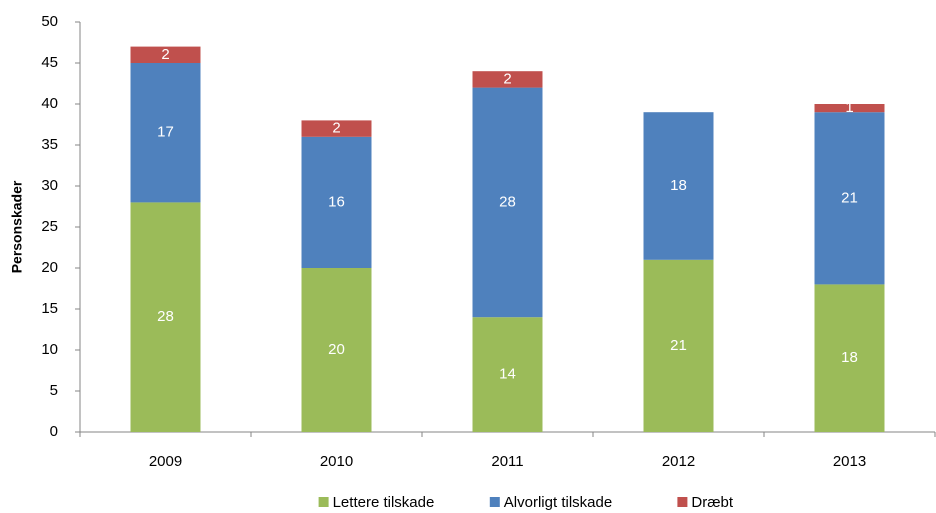 This screenshot has height=513, width=936. What do you see at coordinates (49, 349) in the screenshot?
I see `y-tick-label: 10` at bounding box center [49, 349].